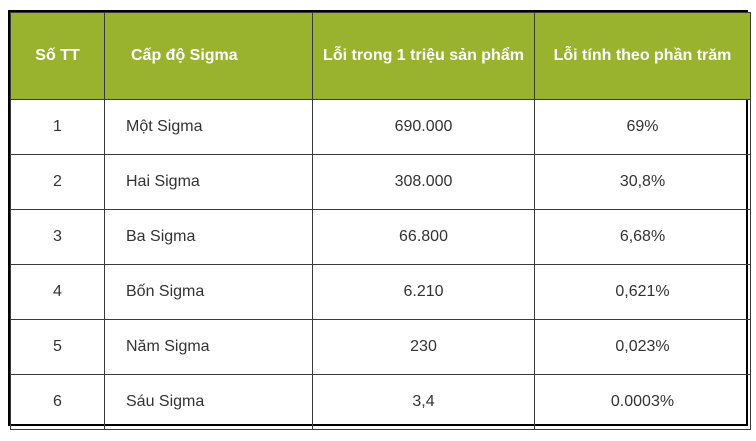 Image resolution: width=756 pixels, height=441 pixels. I want to click on table-row: 1 Một Sigma 690.000 69%, so click(380, 127).